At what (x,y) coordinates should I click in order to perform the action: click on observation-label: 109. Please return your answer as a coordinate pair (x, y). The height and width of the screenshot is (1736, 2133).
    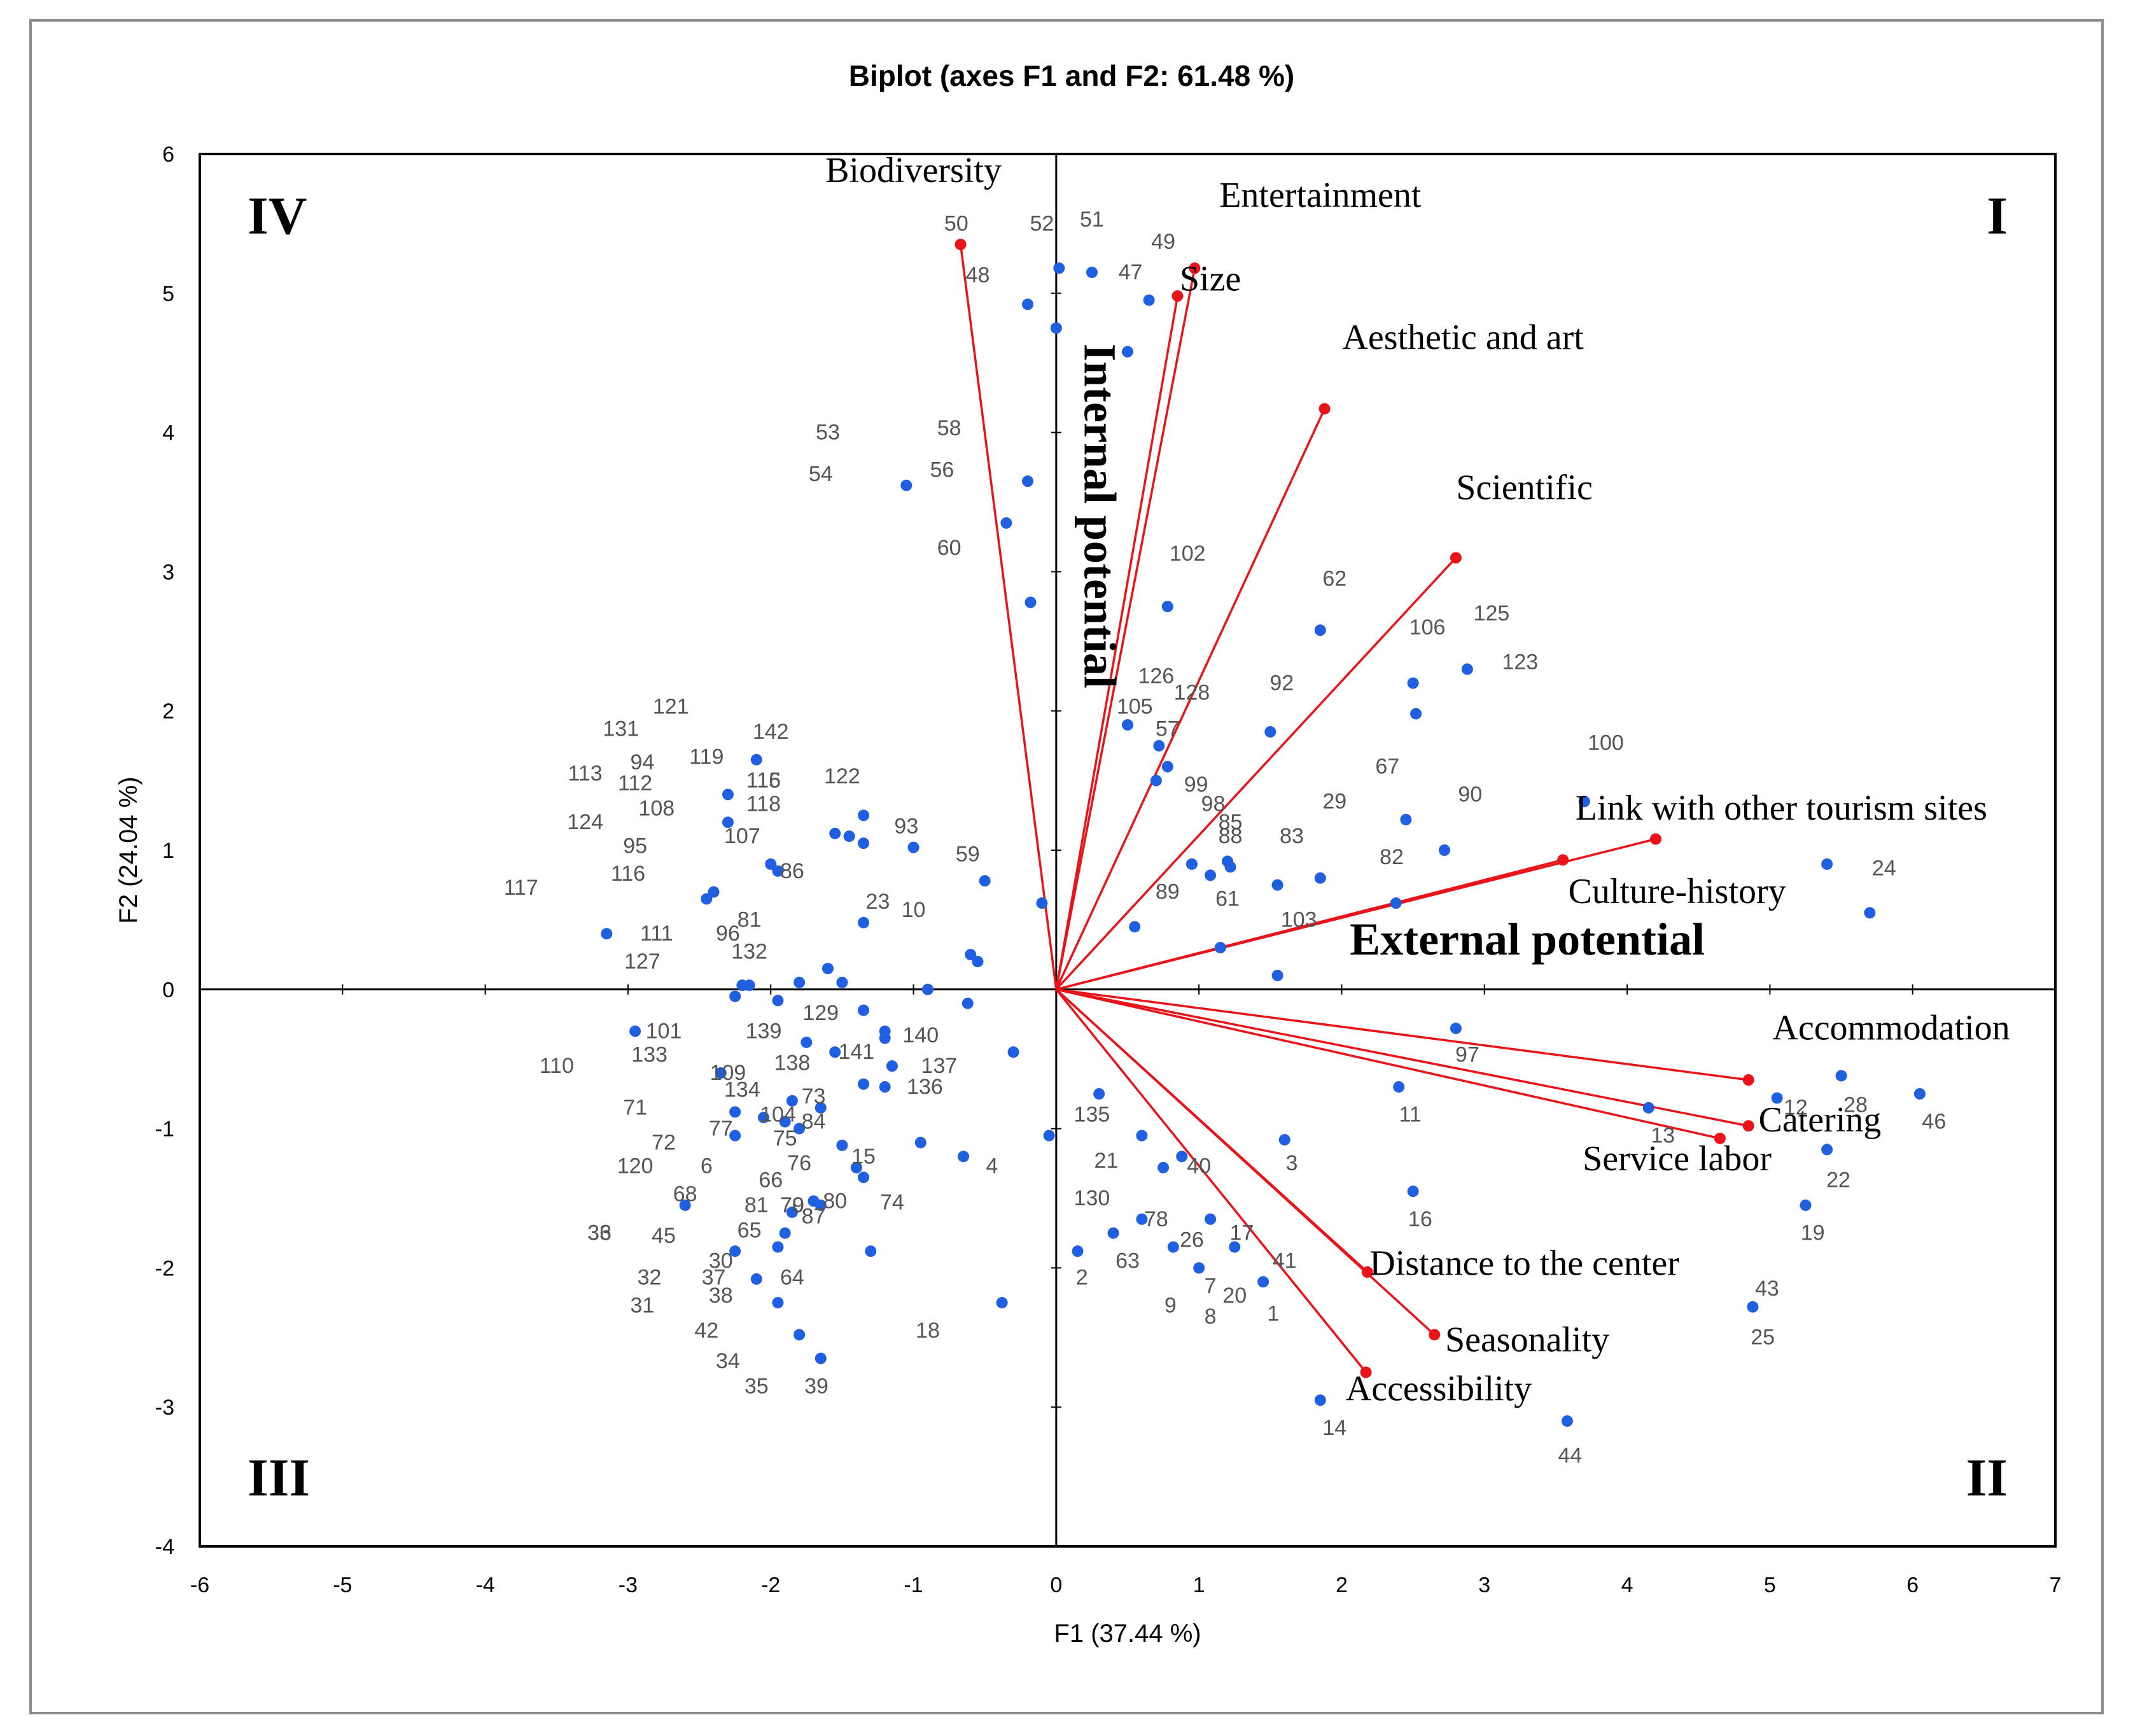
    Looking at the image, I should click on (728, 1073).